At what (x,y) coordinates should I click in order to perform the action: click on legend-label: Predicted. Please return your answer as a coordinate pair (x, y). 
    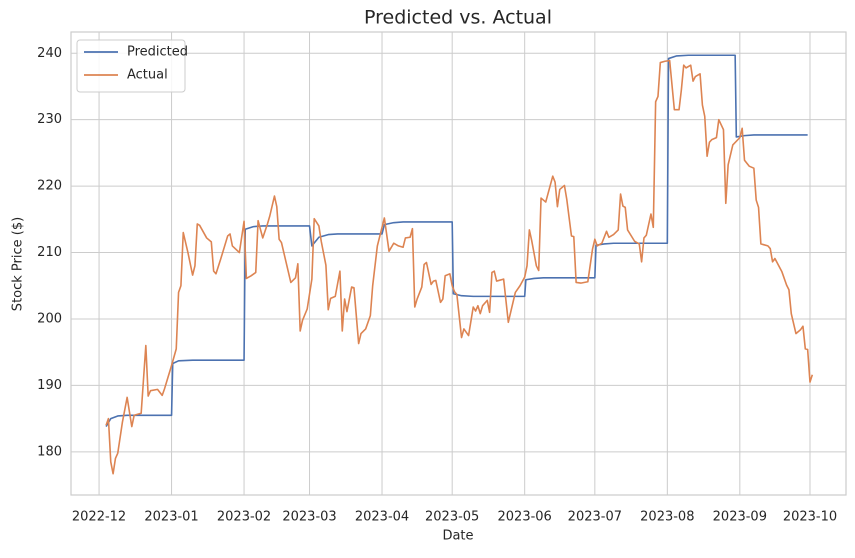
    Looking at the image, I should click on (157, 52).